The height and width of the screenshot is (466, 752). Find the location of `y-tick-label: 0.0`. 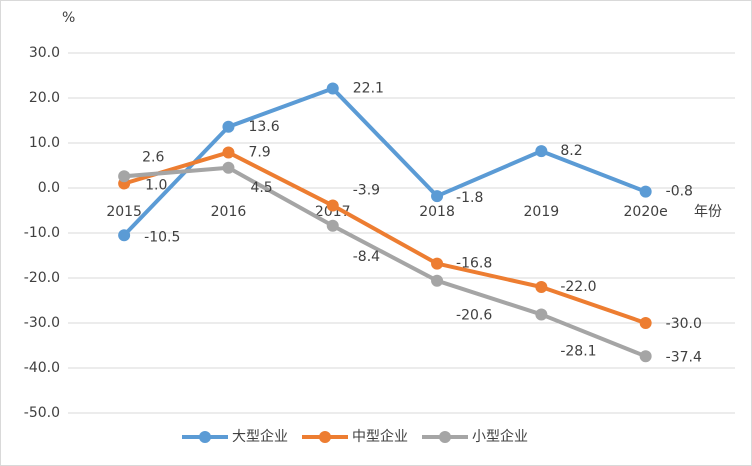

y-tick-label: 0.0 is located at coordinates (49, 188).